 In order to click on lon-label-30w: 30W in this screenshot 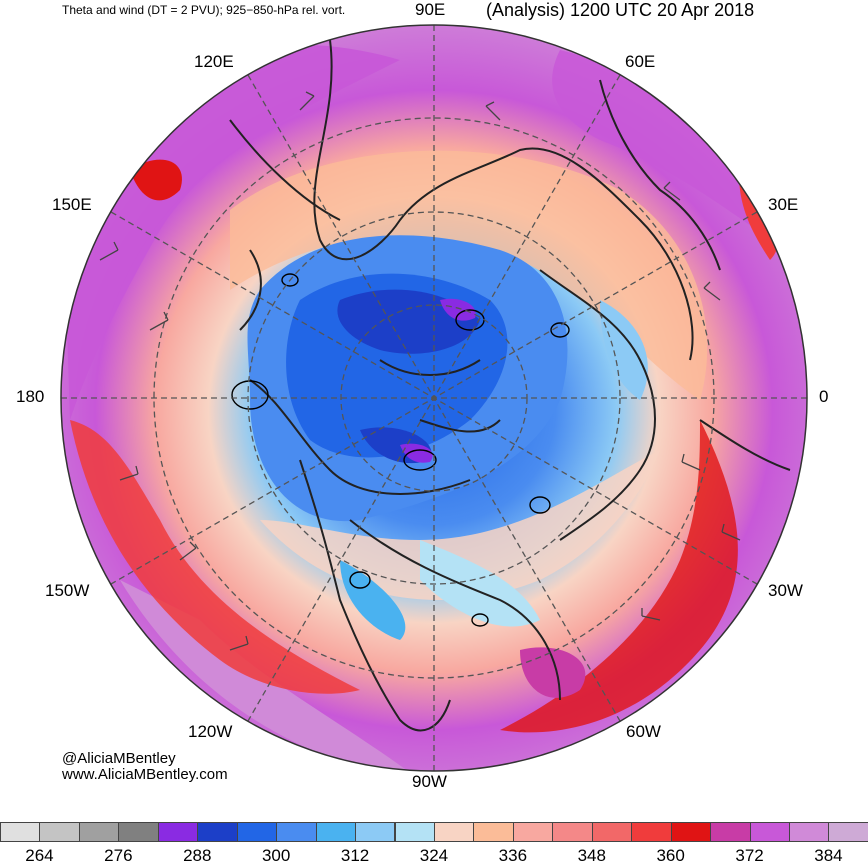, I will do `click(785, 590)`.